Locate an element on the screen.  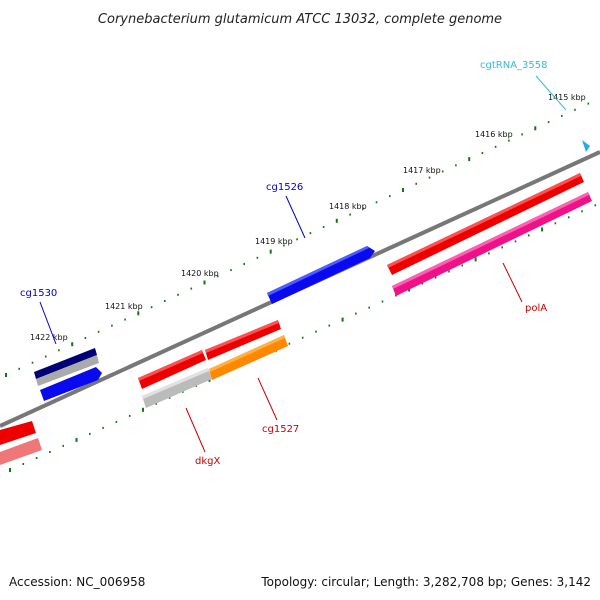
accession-text: Accession: NC_006958 is located at coordinates (77, 582).